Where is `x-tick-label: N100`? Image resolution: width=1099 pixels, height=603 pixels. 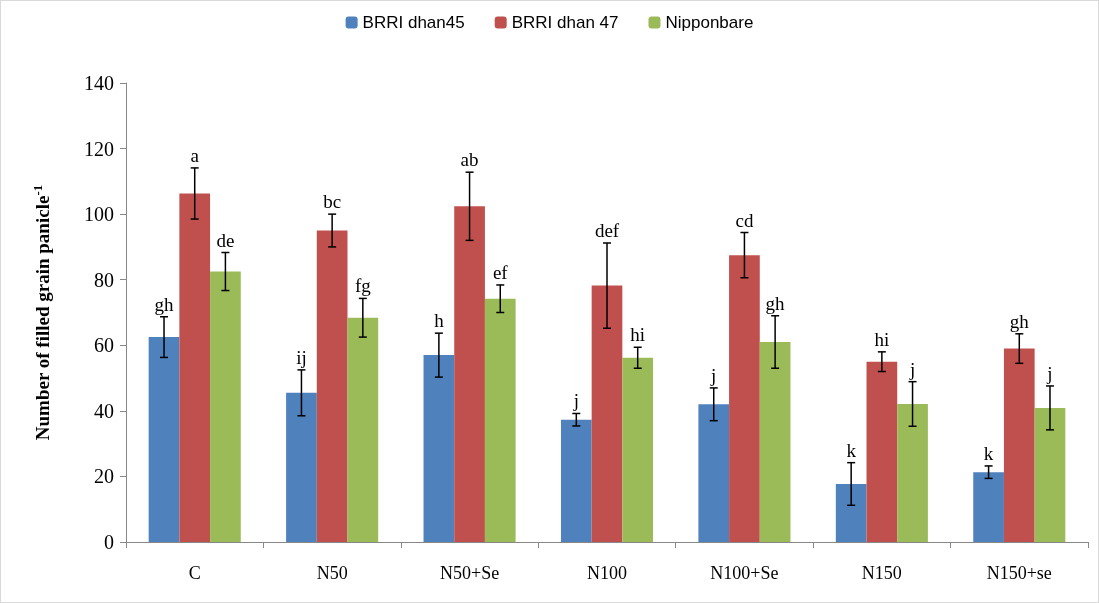
x-tick-label: N100 is located at coordinates (607, 573).